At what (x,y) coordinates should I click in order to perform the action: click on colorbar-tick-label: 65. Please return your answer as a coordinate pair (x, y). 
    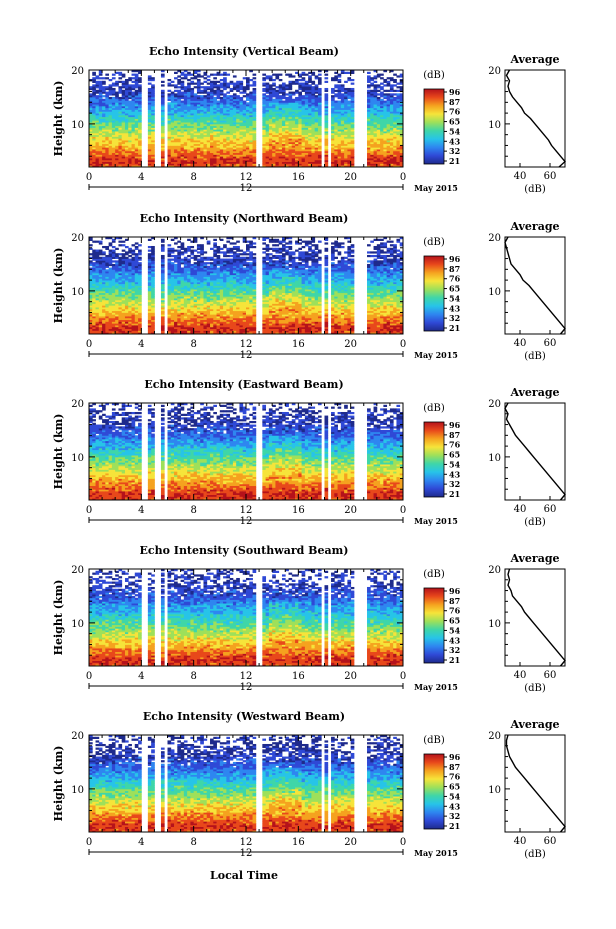
    Looking at the image, I should click on (454, 122).